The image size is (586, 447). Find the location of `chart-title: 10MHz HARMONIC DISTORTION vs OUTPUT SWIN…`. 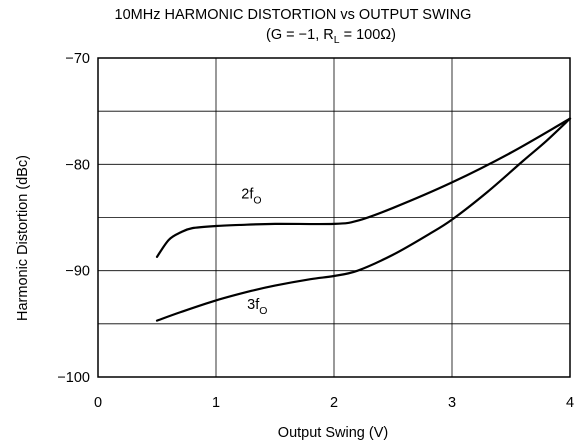

chart-title: 10MHz HARMONIC DISTORTION vs OUTPUT SWIN… is located at coordinates (293, 15).